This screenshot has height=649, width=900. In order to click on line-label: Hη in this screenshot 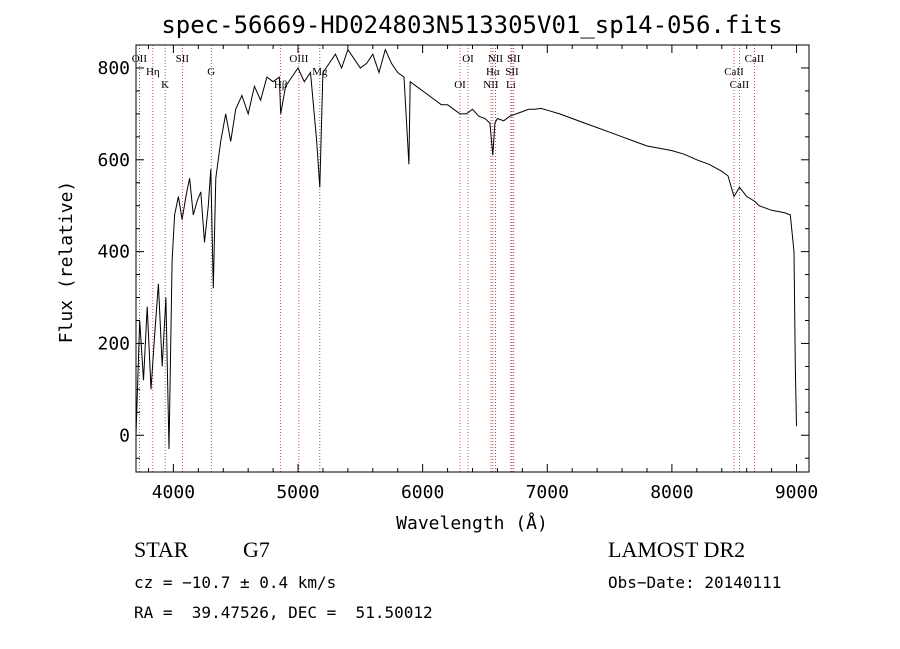, I will do `click(153, 72)`.